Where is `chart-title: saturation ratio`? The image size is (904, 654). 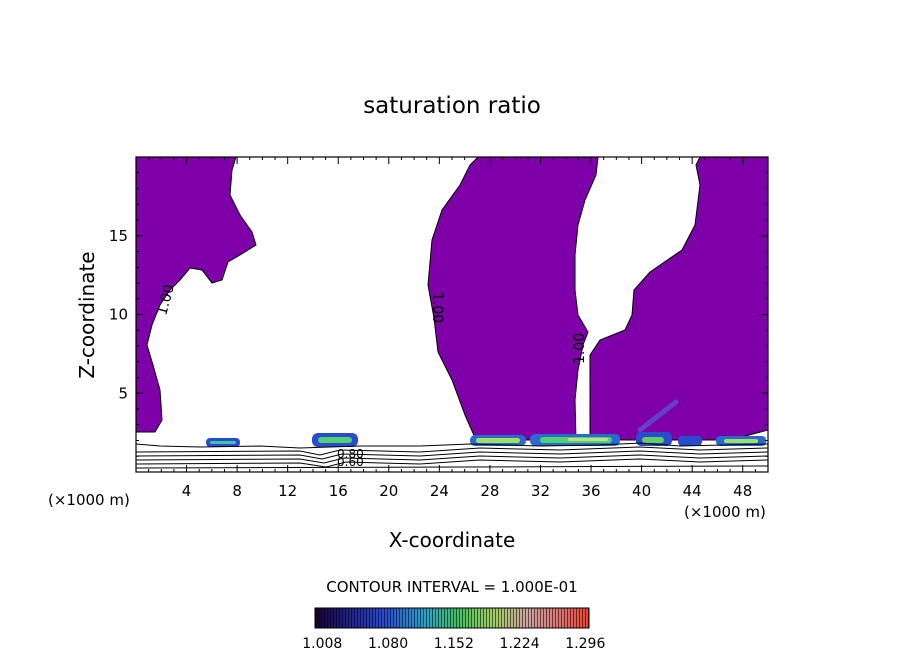
chart-title: saturation ratio is located at coordinates (452, 106).